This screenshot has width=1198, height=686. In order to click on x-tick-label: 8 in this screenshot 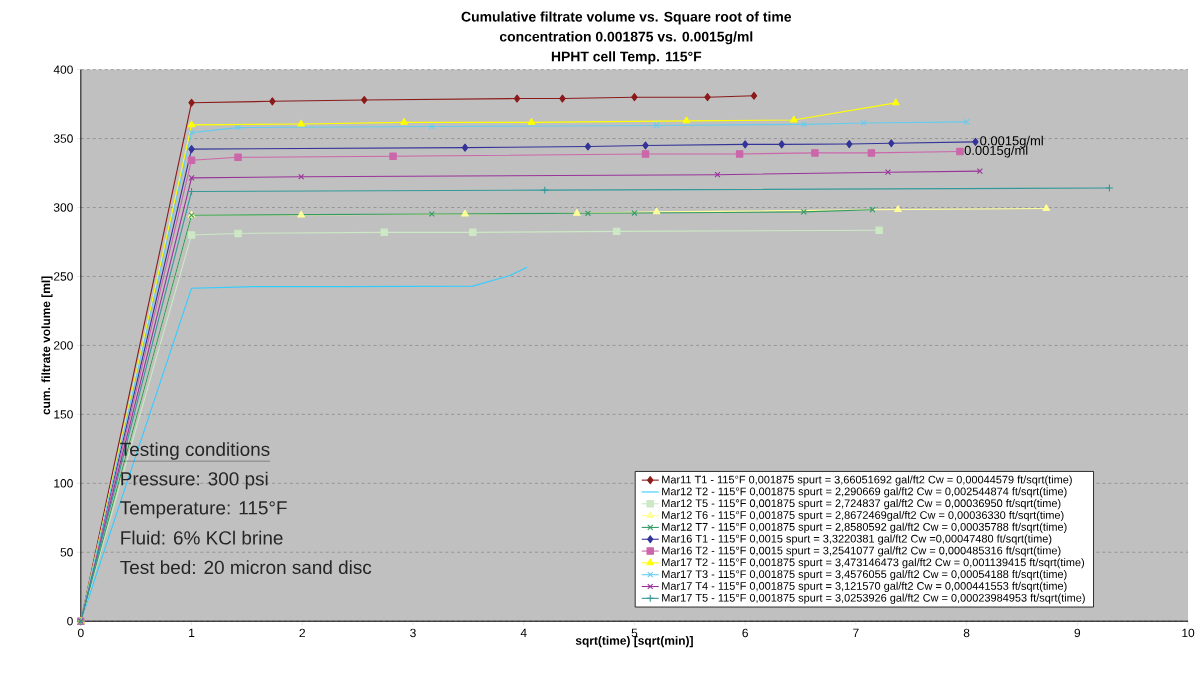, I will do `click(966, 633)`.